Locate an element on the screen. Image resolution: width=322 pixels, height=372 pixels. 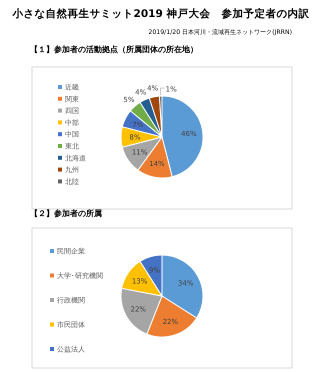
chart-title: 【２】参加者の所属 is located at coordinates (66, 213).